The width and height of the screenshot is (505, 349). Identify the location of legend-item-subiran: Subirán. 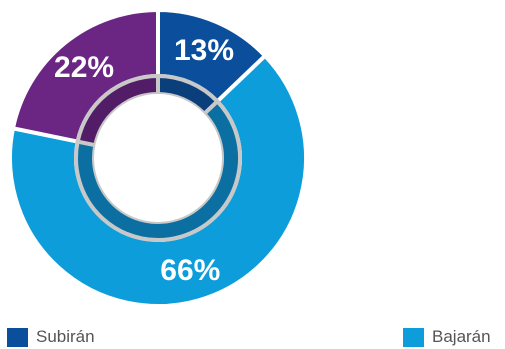
(51, 337).